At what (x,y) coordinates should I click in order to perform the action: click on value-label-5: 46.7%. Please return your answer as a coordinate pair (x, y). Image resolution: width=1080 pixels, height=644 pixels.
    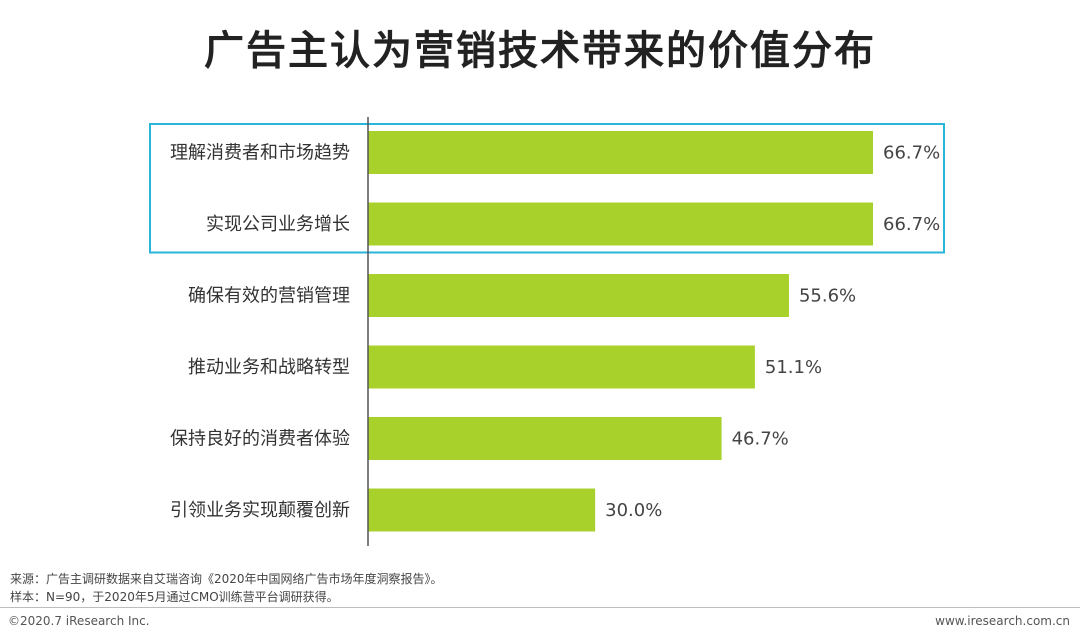
    Looking at the image, I should click on (760, 439).